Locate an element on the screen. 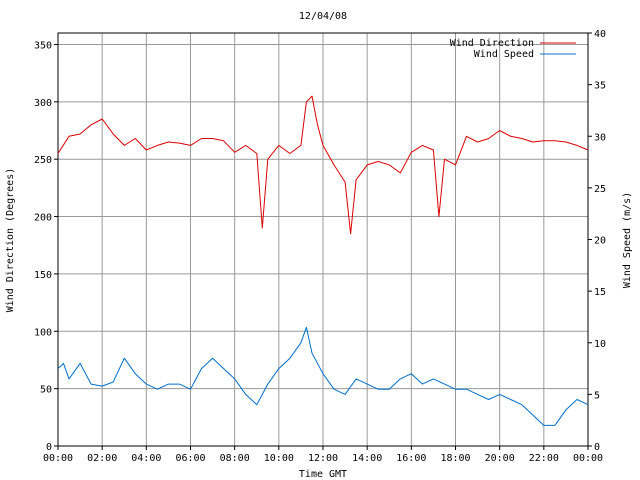 Image resolution: width=640 pixels, height=480 pixels. y-axis-left-label: Wind Direction (Degrees) is located at coordinates (10, 240).